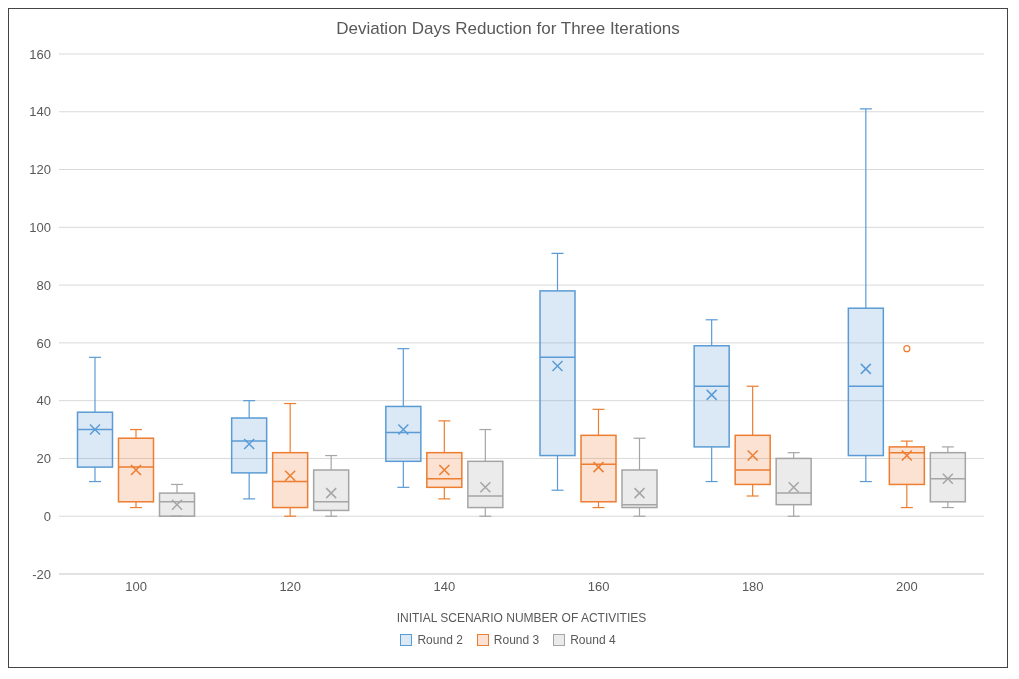 This screenshot has width=1019, height=679. I want to click on y-tick-label: 0, so click(47, 516).